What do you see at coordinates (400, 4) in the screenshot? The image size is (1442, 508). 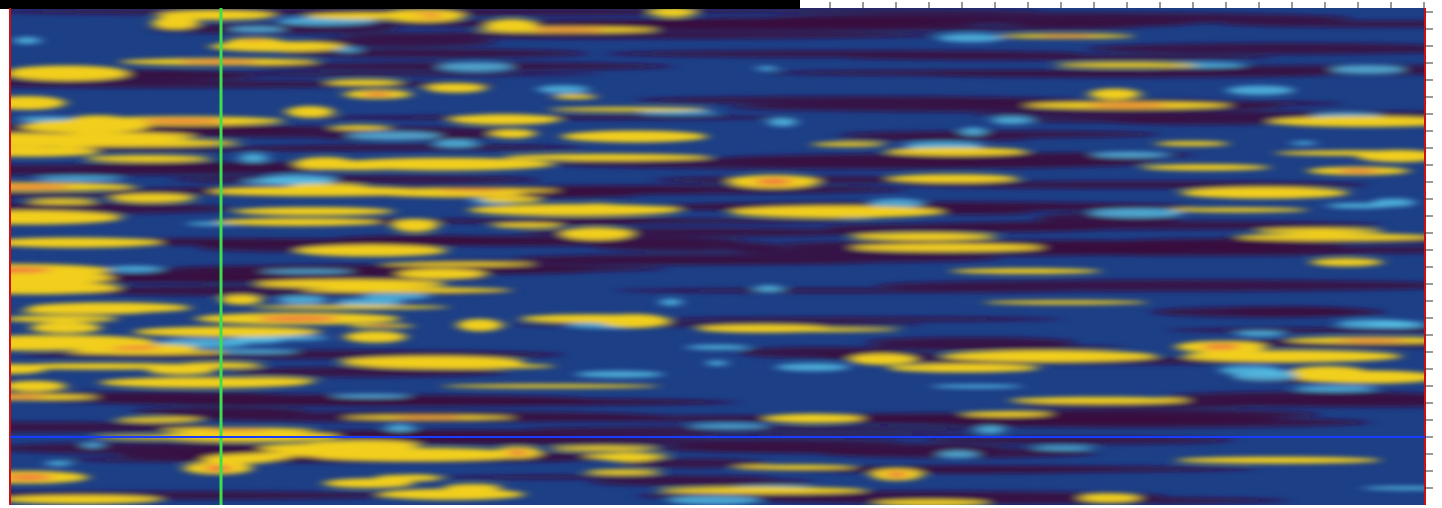 I see `top-bar` at bounding box center [400, 4].